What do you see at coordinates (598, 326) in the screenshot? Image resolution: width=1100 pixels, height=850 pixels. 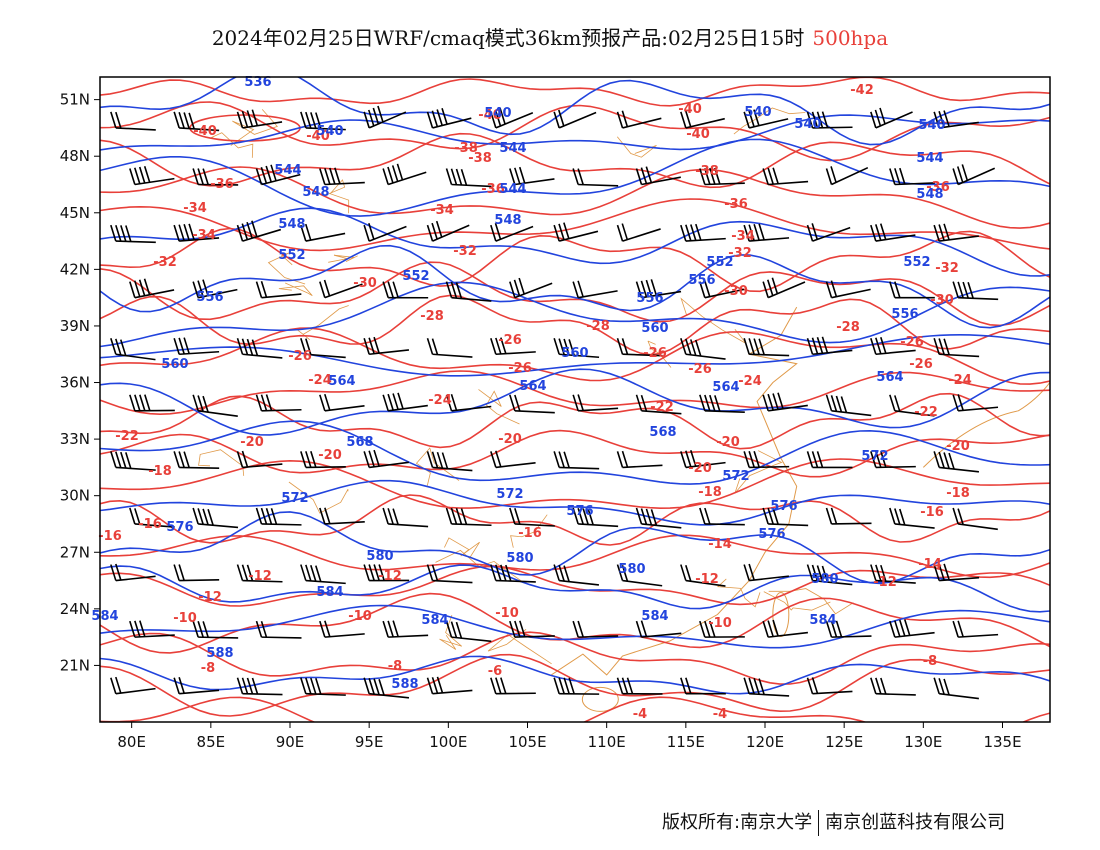 I see `temperature-label: -28` at bounding box center [598, 326].